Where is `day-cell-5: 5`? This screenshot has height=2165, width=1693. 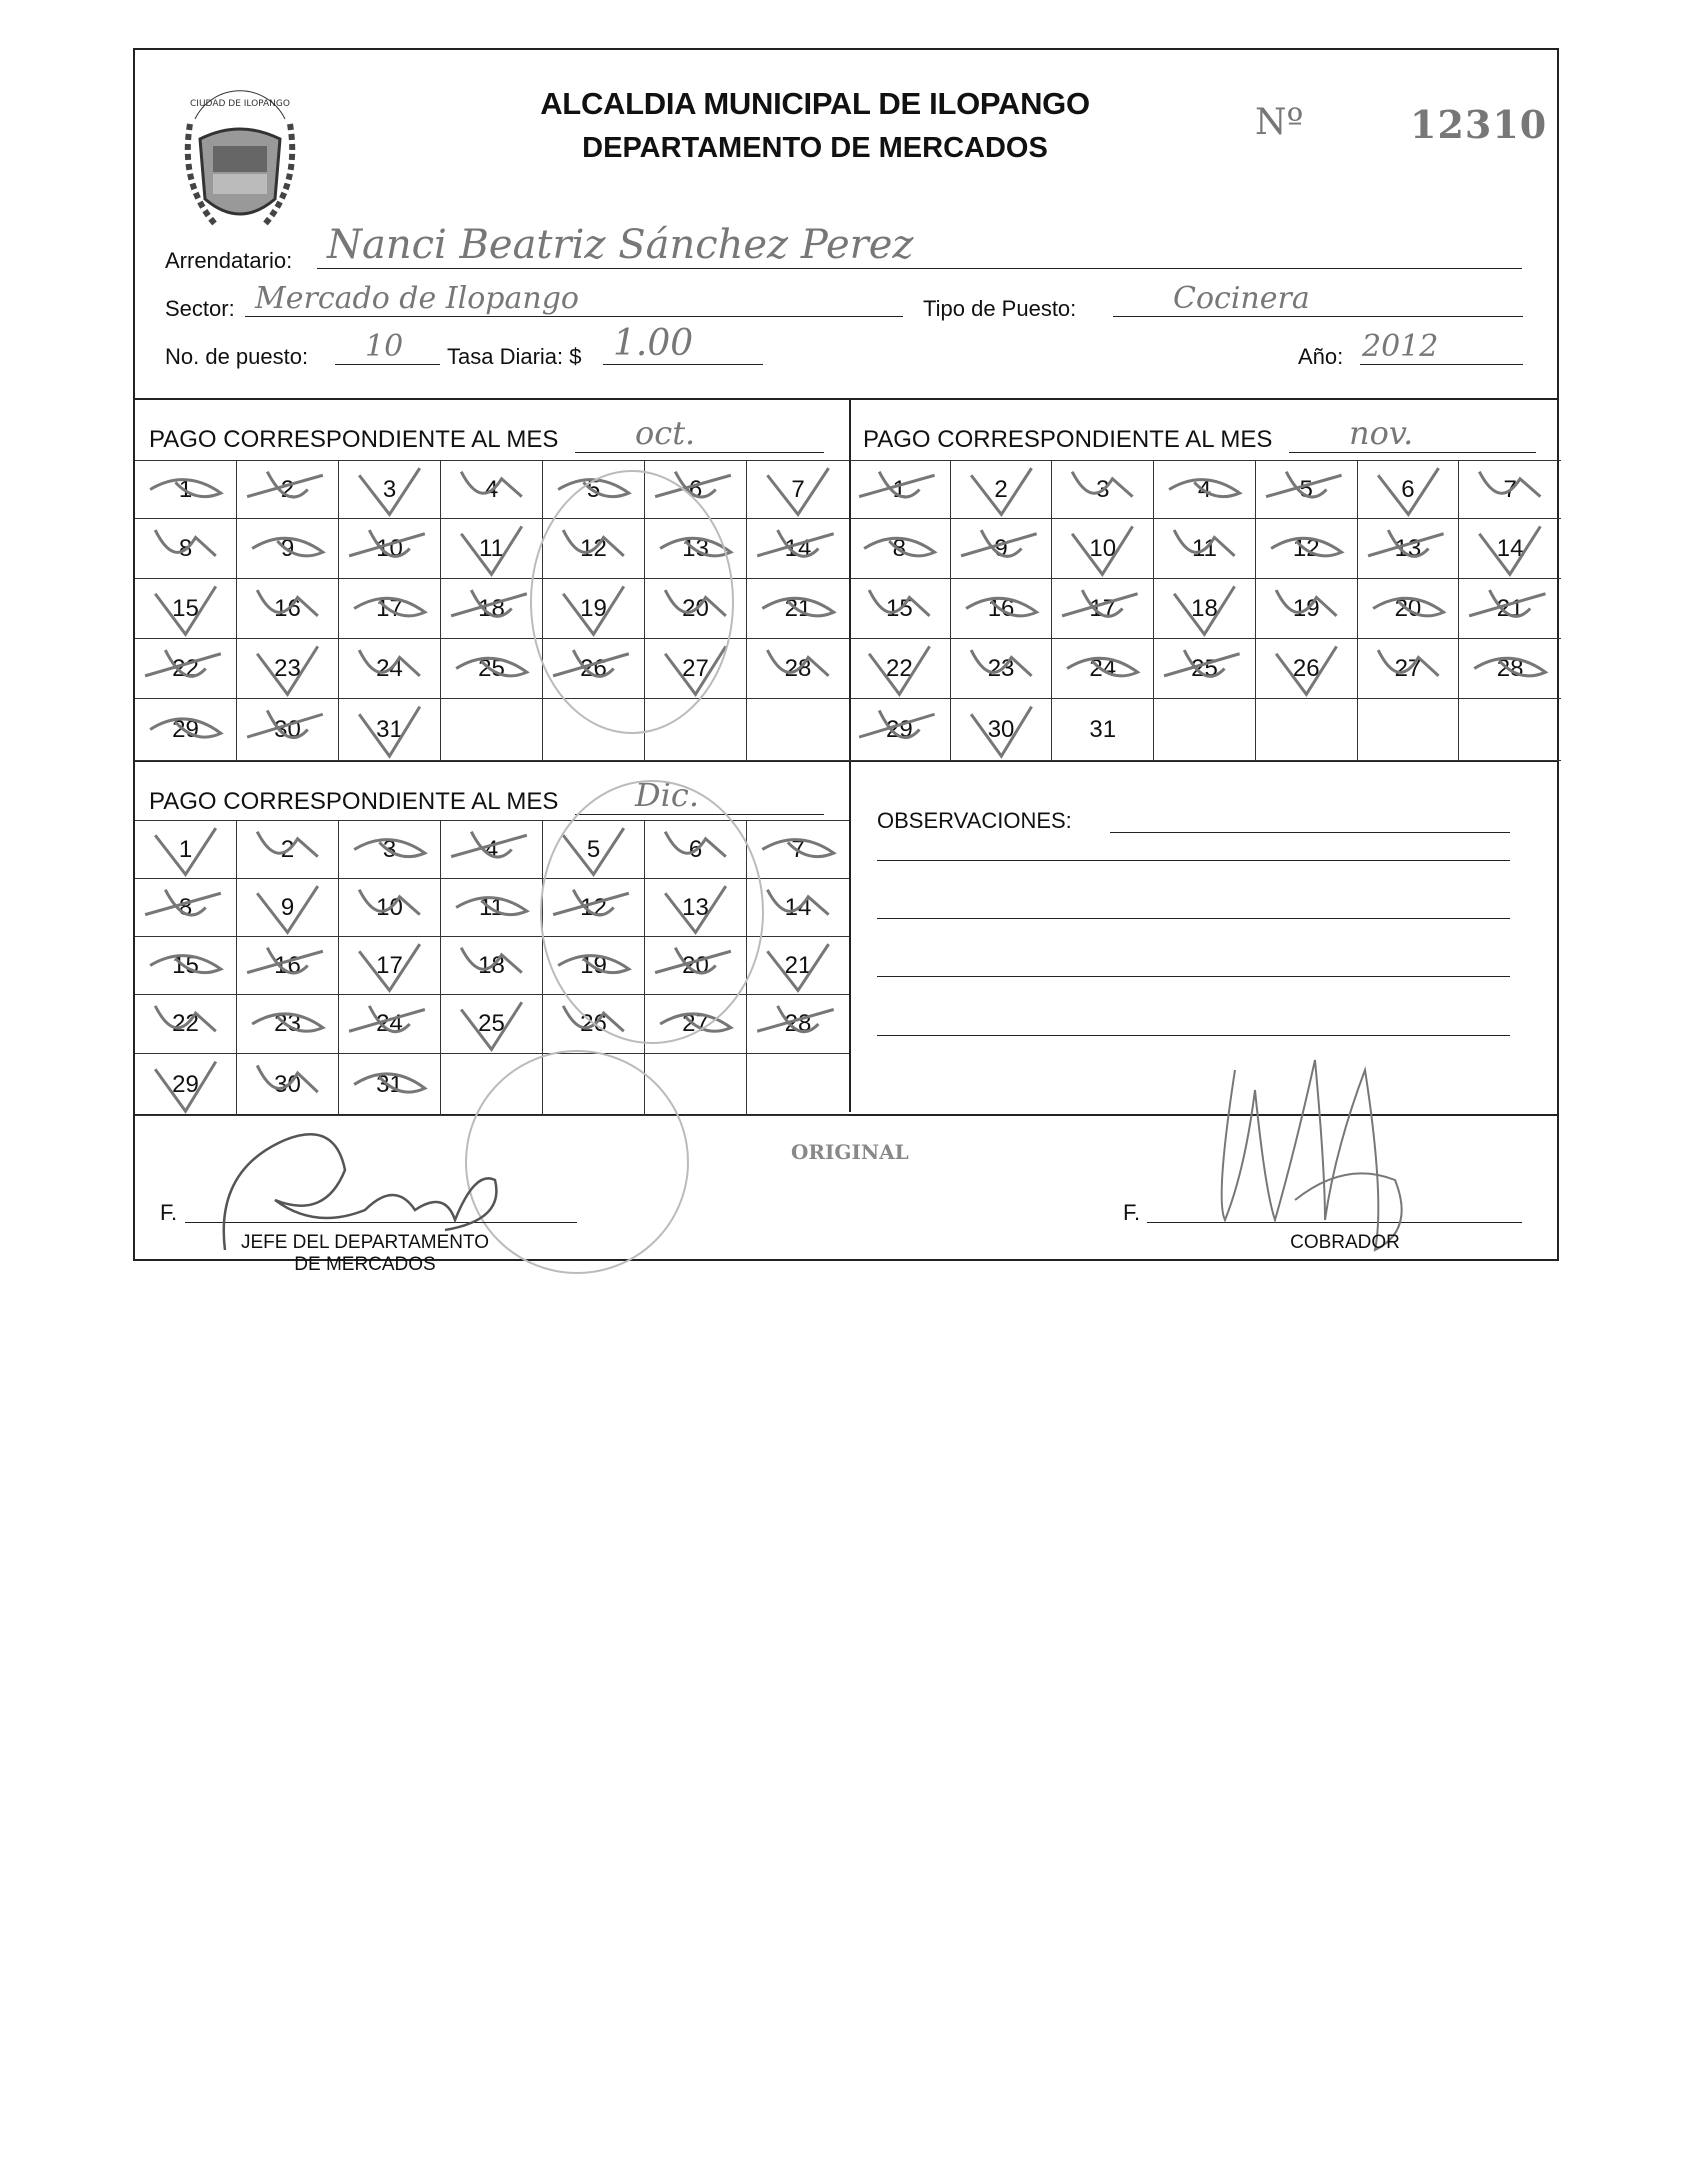 day-cell-5: 5 is located at coordinates (1306, 490).